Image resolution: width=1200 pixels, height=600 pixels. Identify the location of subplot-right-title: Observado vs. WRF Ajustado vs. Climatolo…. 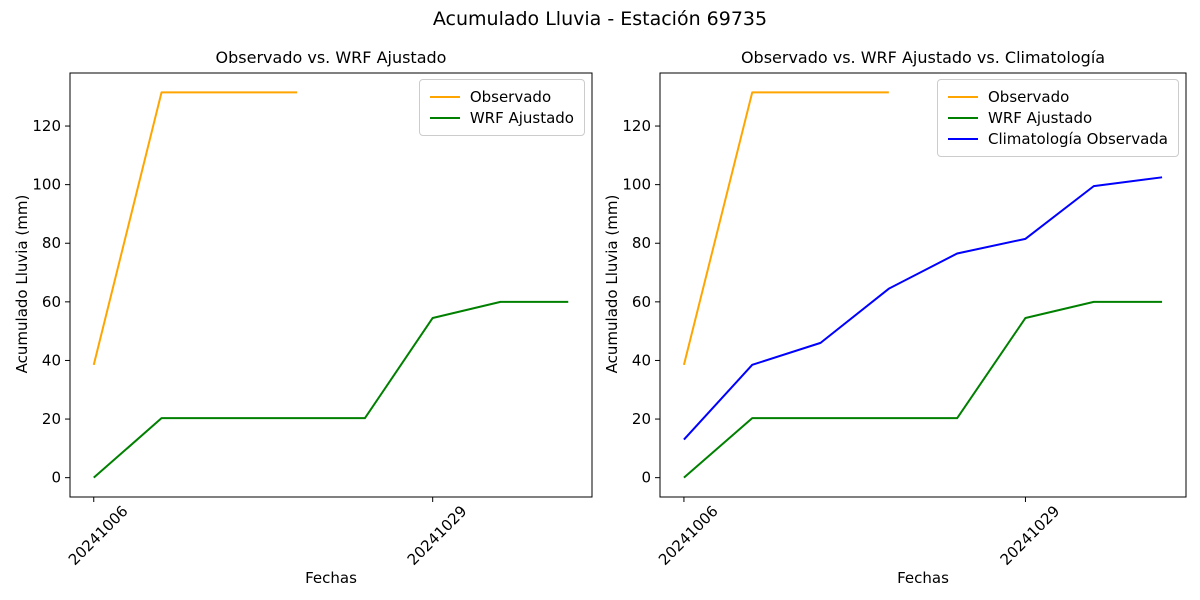
(923, 57).